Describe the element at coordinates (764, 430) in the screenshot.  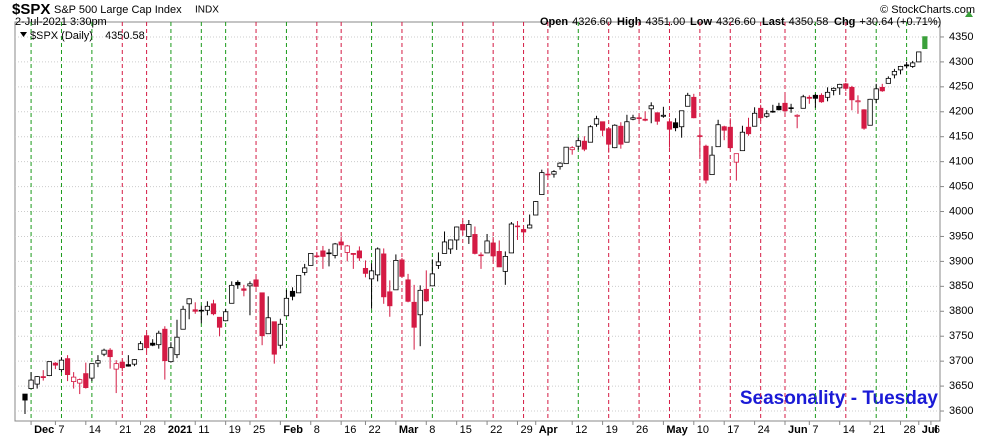
I see `x-tick-label: 24` at that location.